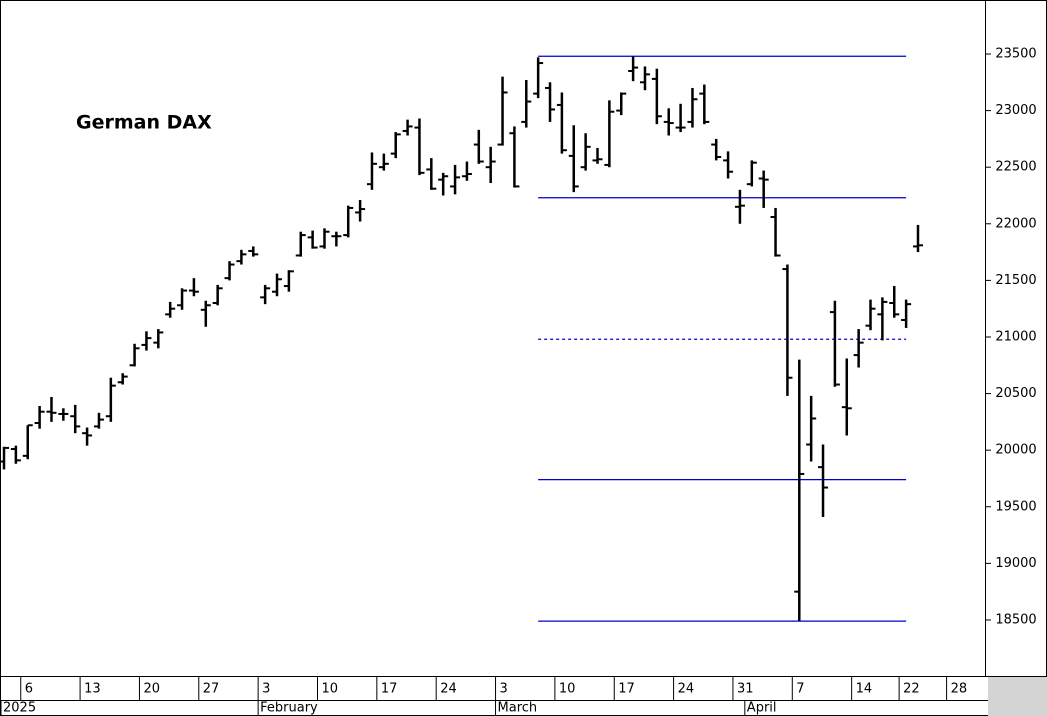  Describe the element at coordinates (911, 689) in the screenshot. I see `x-tick-label: 22` at that location.